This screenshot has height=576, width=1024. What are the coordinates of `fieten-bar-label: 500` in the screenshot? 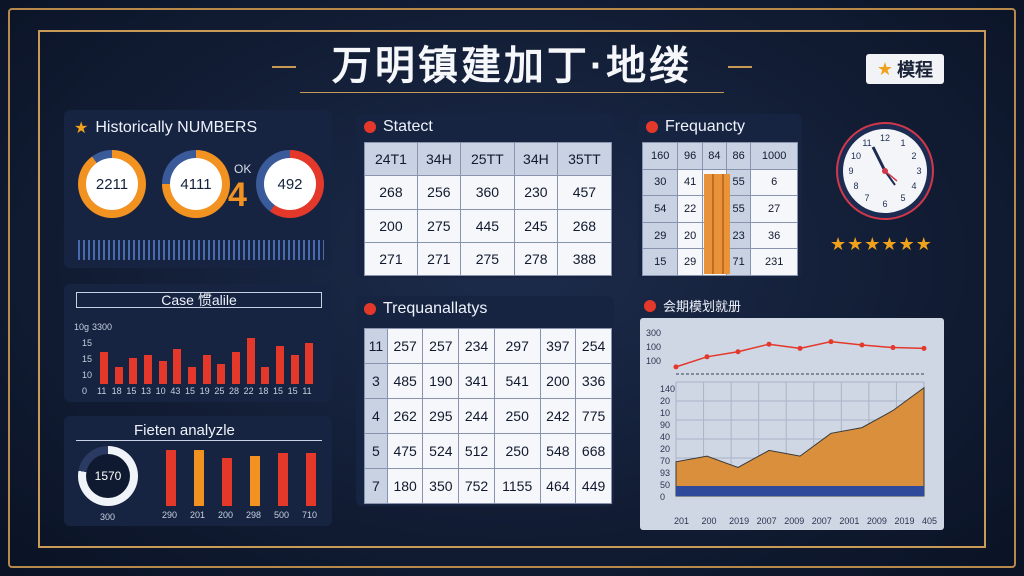 It's located at (282, 515).